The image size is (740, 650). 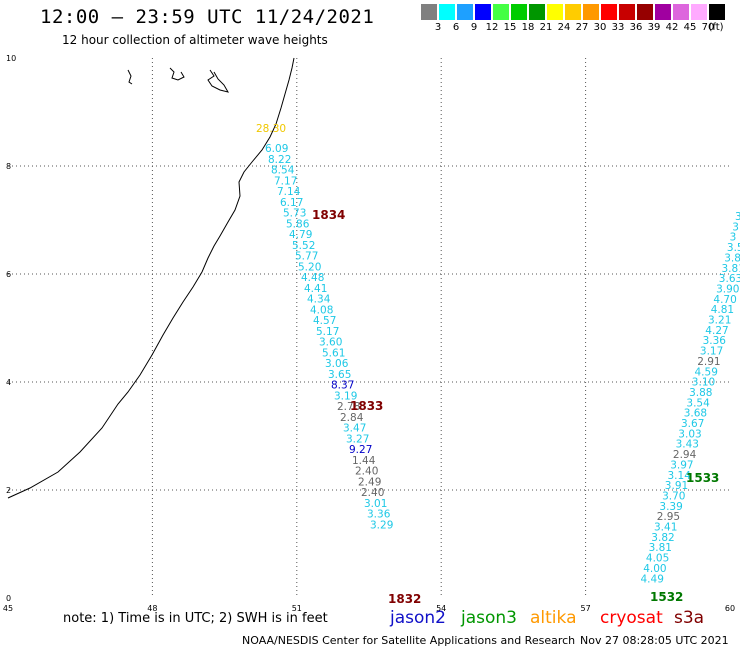 I want to click on wave-height-value: 3.14, so click(x=680, y=476).